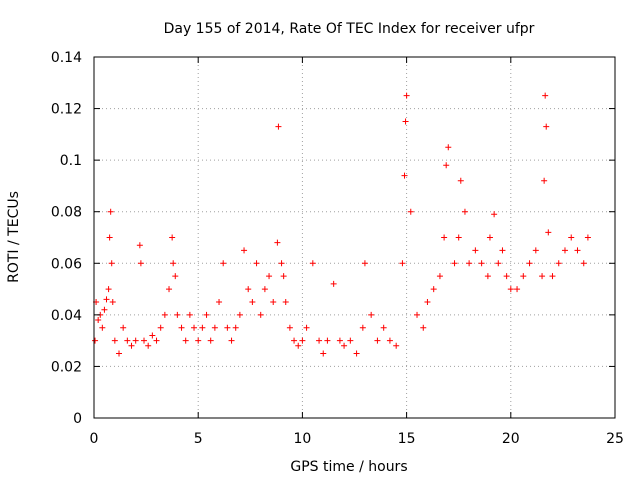  I want to click on x-tick-label: 10, so click(302, 439).